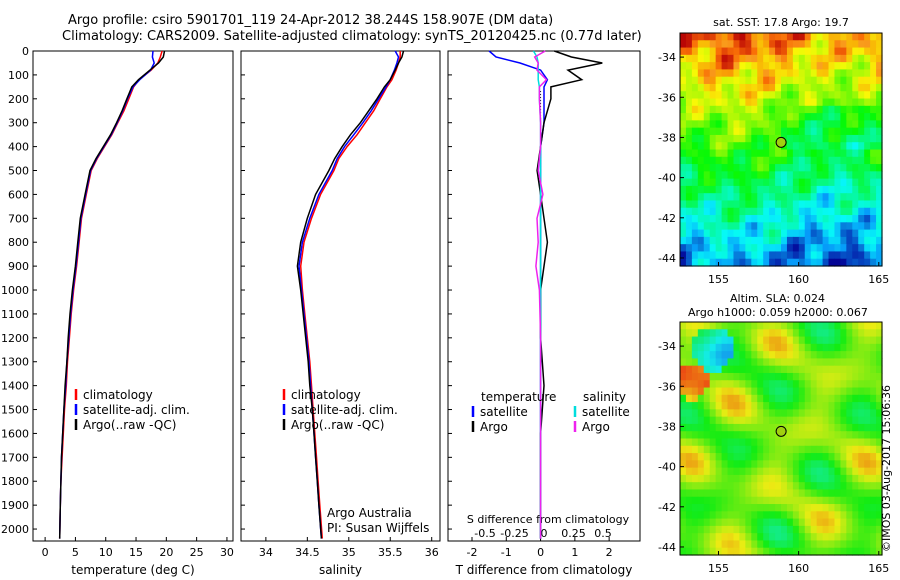  I want to click on s-diff-x-tick-label: -0.25, so click(514, 533).